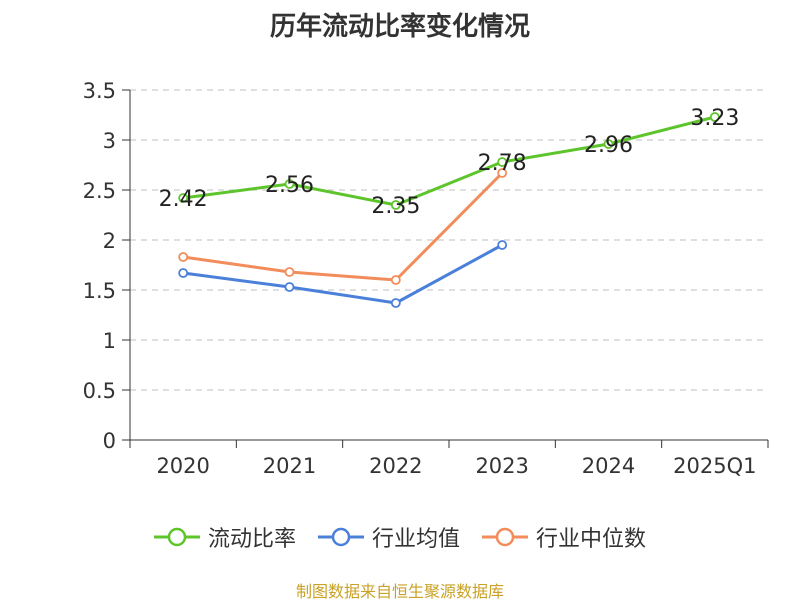 The width and height of the screenshot is (800, 602). Describe the element at coordinates (608, 466) in the screenshot. I see `x-tick-label: 2024` at that location.